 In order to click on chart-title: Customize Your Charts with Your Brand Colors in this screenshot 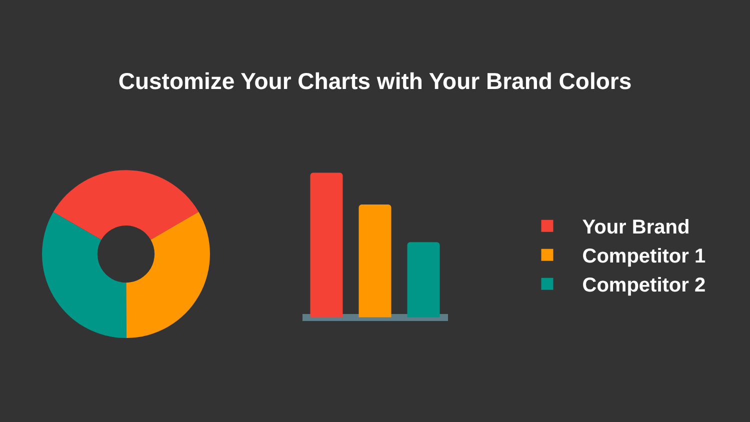, I will do `click(375, 81)`.